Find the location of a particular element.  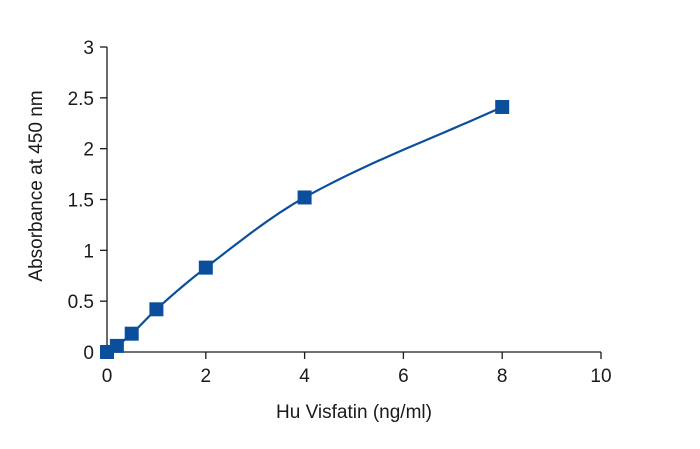

y-tick-label: 3 is located at coordinates (88, 48).